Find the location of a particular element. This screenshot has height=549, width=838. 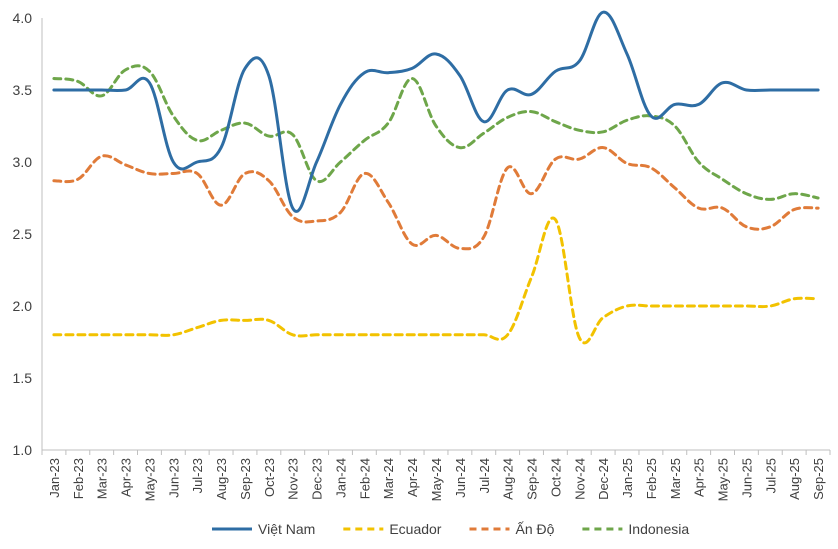

y-tick-label: 2.5 is located at coordinates (23, 234).